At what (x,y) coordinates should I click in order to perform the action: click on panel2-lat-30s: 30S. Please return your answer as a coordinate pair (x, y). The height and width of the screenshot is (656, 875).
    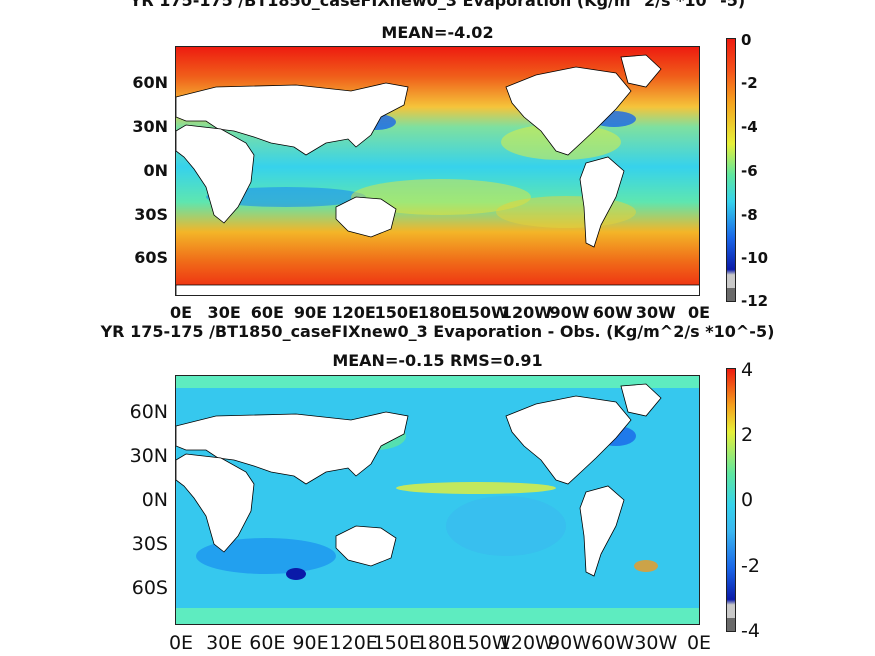
    Looking at the image, I should click on (149, 544).